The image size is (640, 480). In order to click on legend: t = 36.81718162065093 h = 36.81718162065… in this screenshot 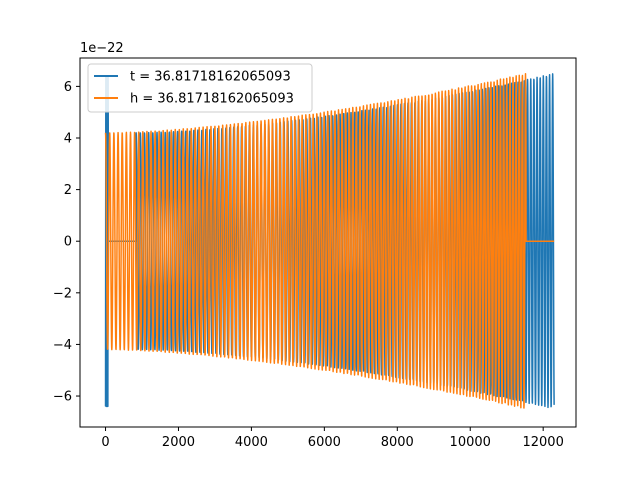, I will do `click(200, 88)`.